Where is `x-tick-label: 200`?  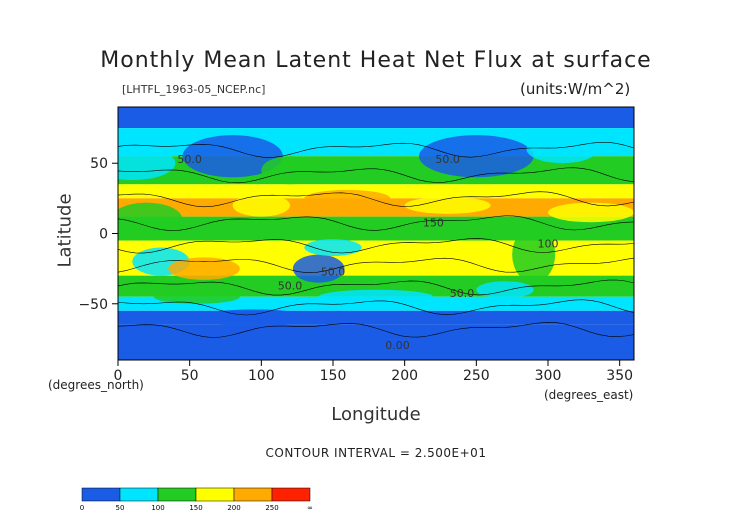
x-tick-label: 200 is located at coordinates (404, 376).